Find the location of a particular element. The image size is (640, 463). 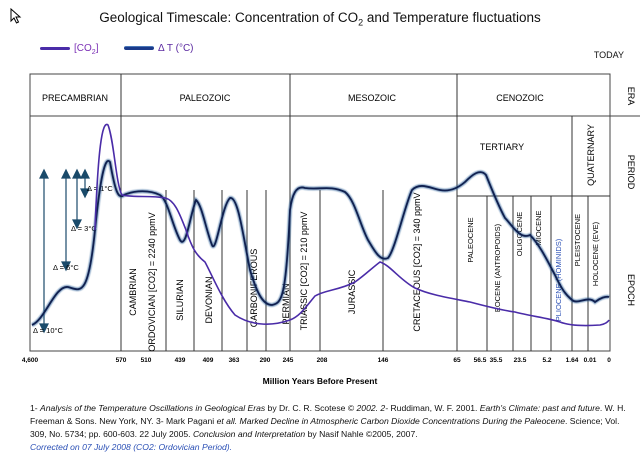

era-label: CENOZOIC is located at coordinates (520, 98).